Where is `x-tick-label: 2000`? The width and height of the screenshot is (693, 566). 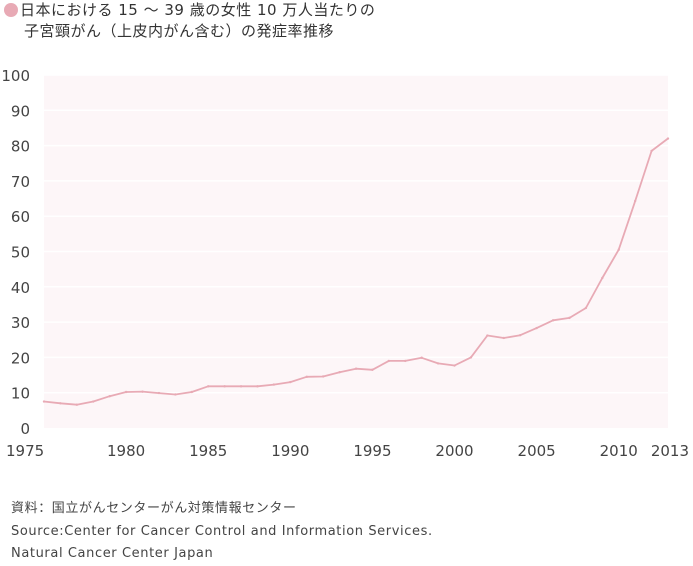
x-tick-label: 2000 is located at coordinates (454, 451).